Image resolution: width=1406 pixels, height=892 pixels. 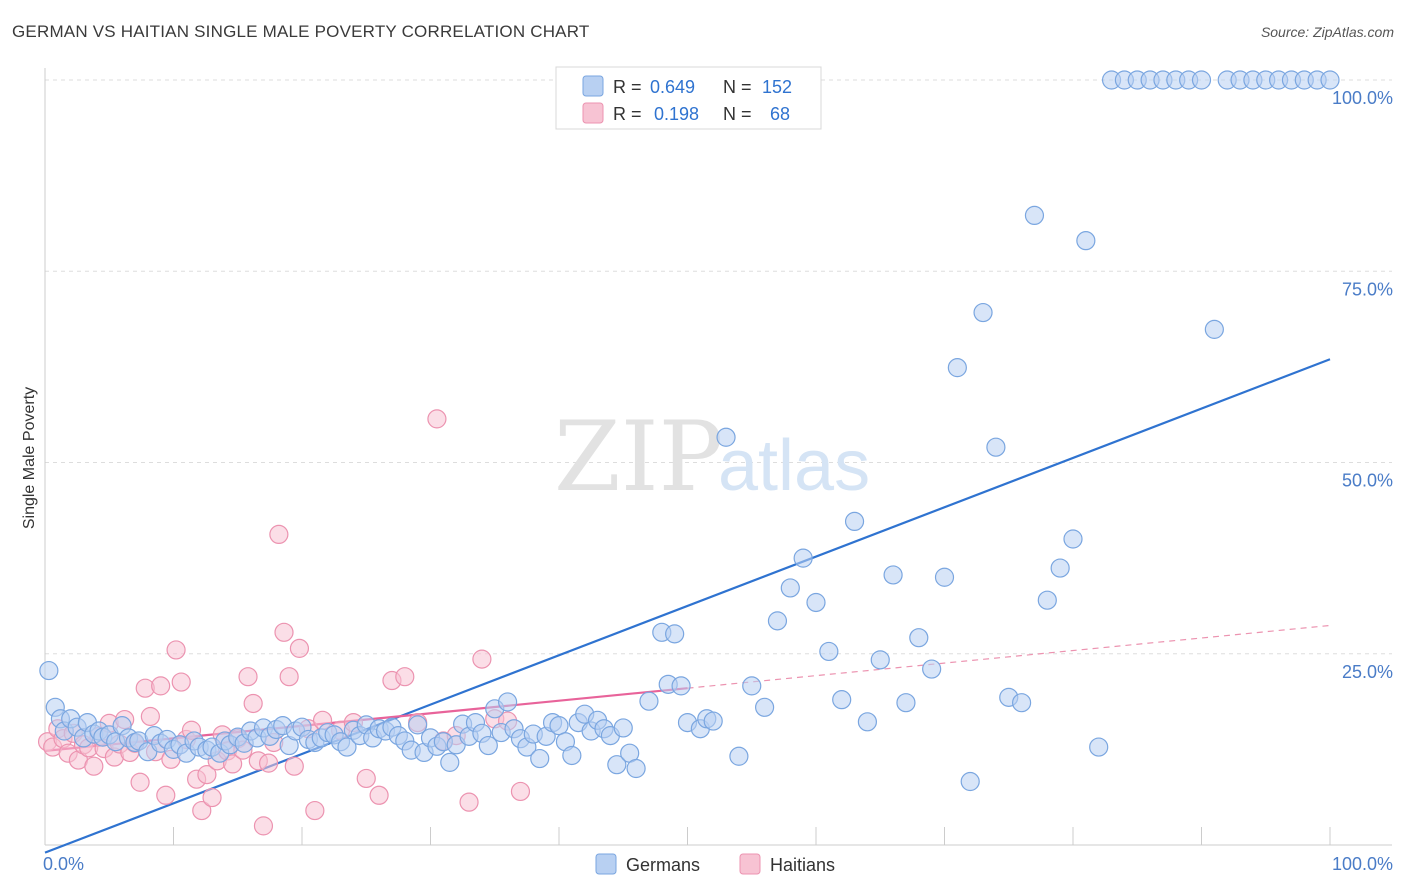 What do you see at coordinates (1327, 32) in the screenshot?
I see `source-credit: Source: ZipAtlas.com` at bounding box center [1327, 32].